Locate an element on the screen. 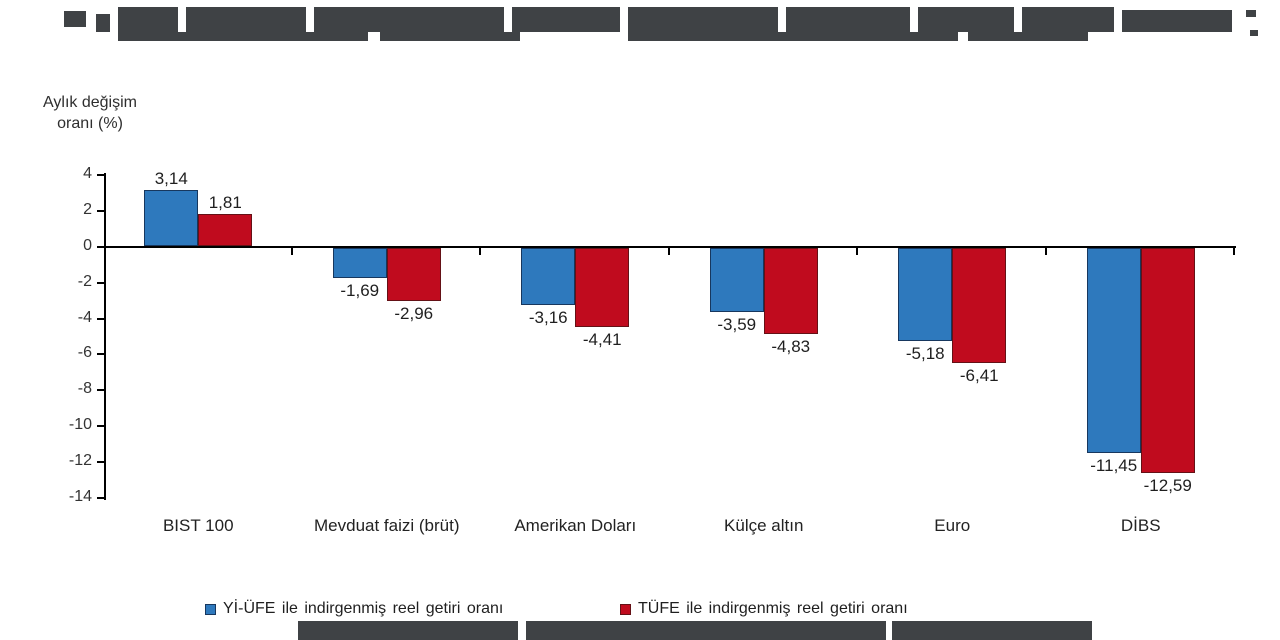  legend-item-yi-ufe: Yİ-ÜFE ile indirgenmiş reel getiri oranı is located at coordinates (354, 609).